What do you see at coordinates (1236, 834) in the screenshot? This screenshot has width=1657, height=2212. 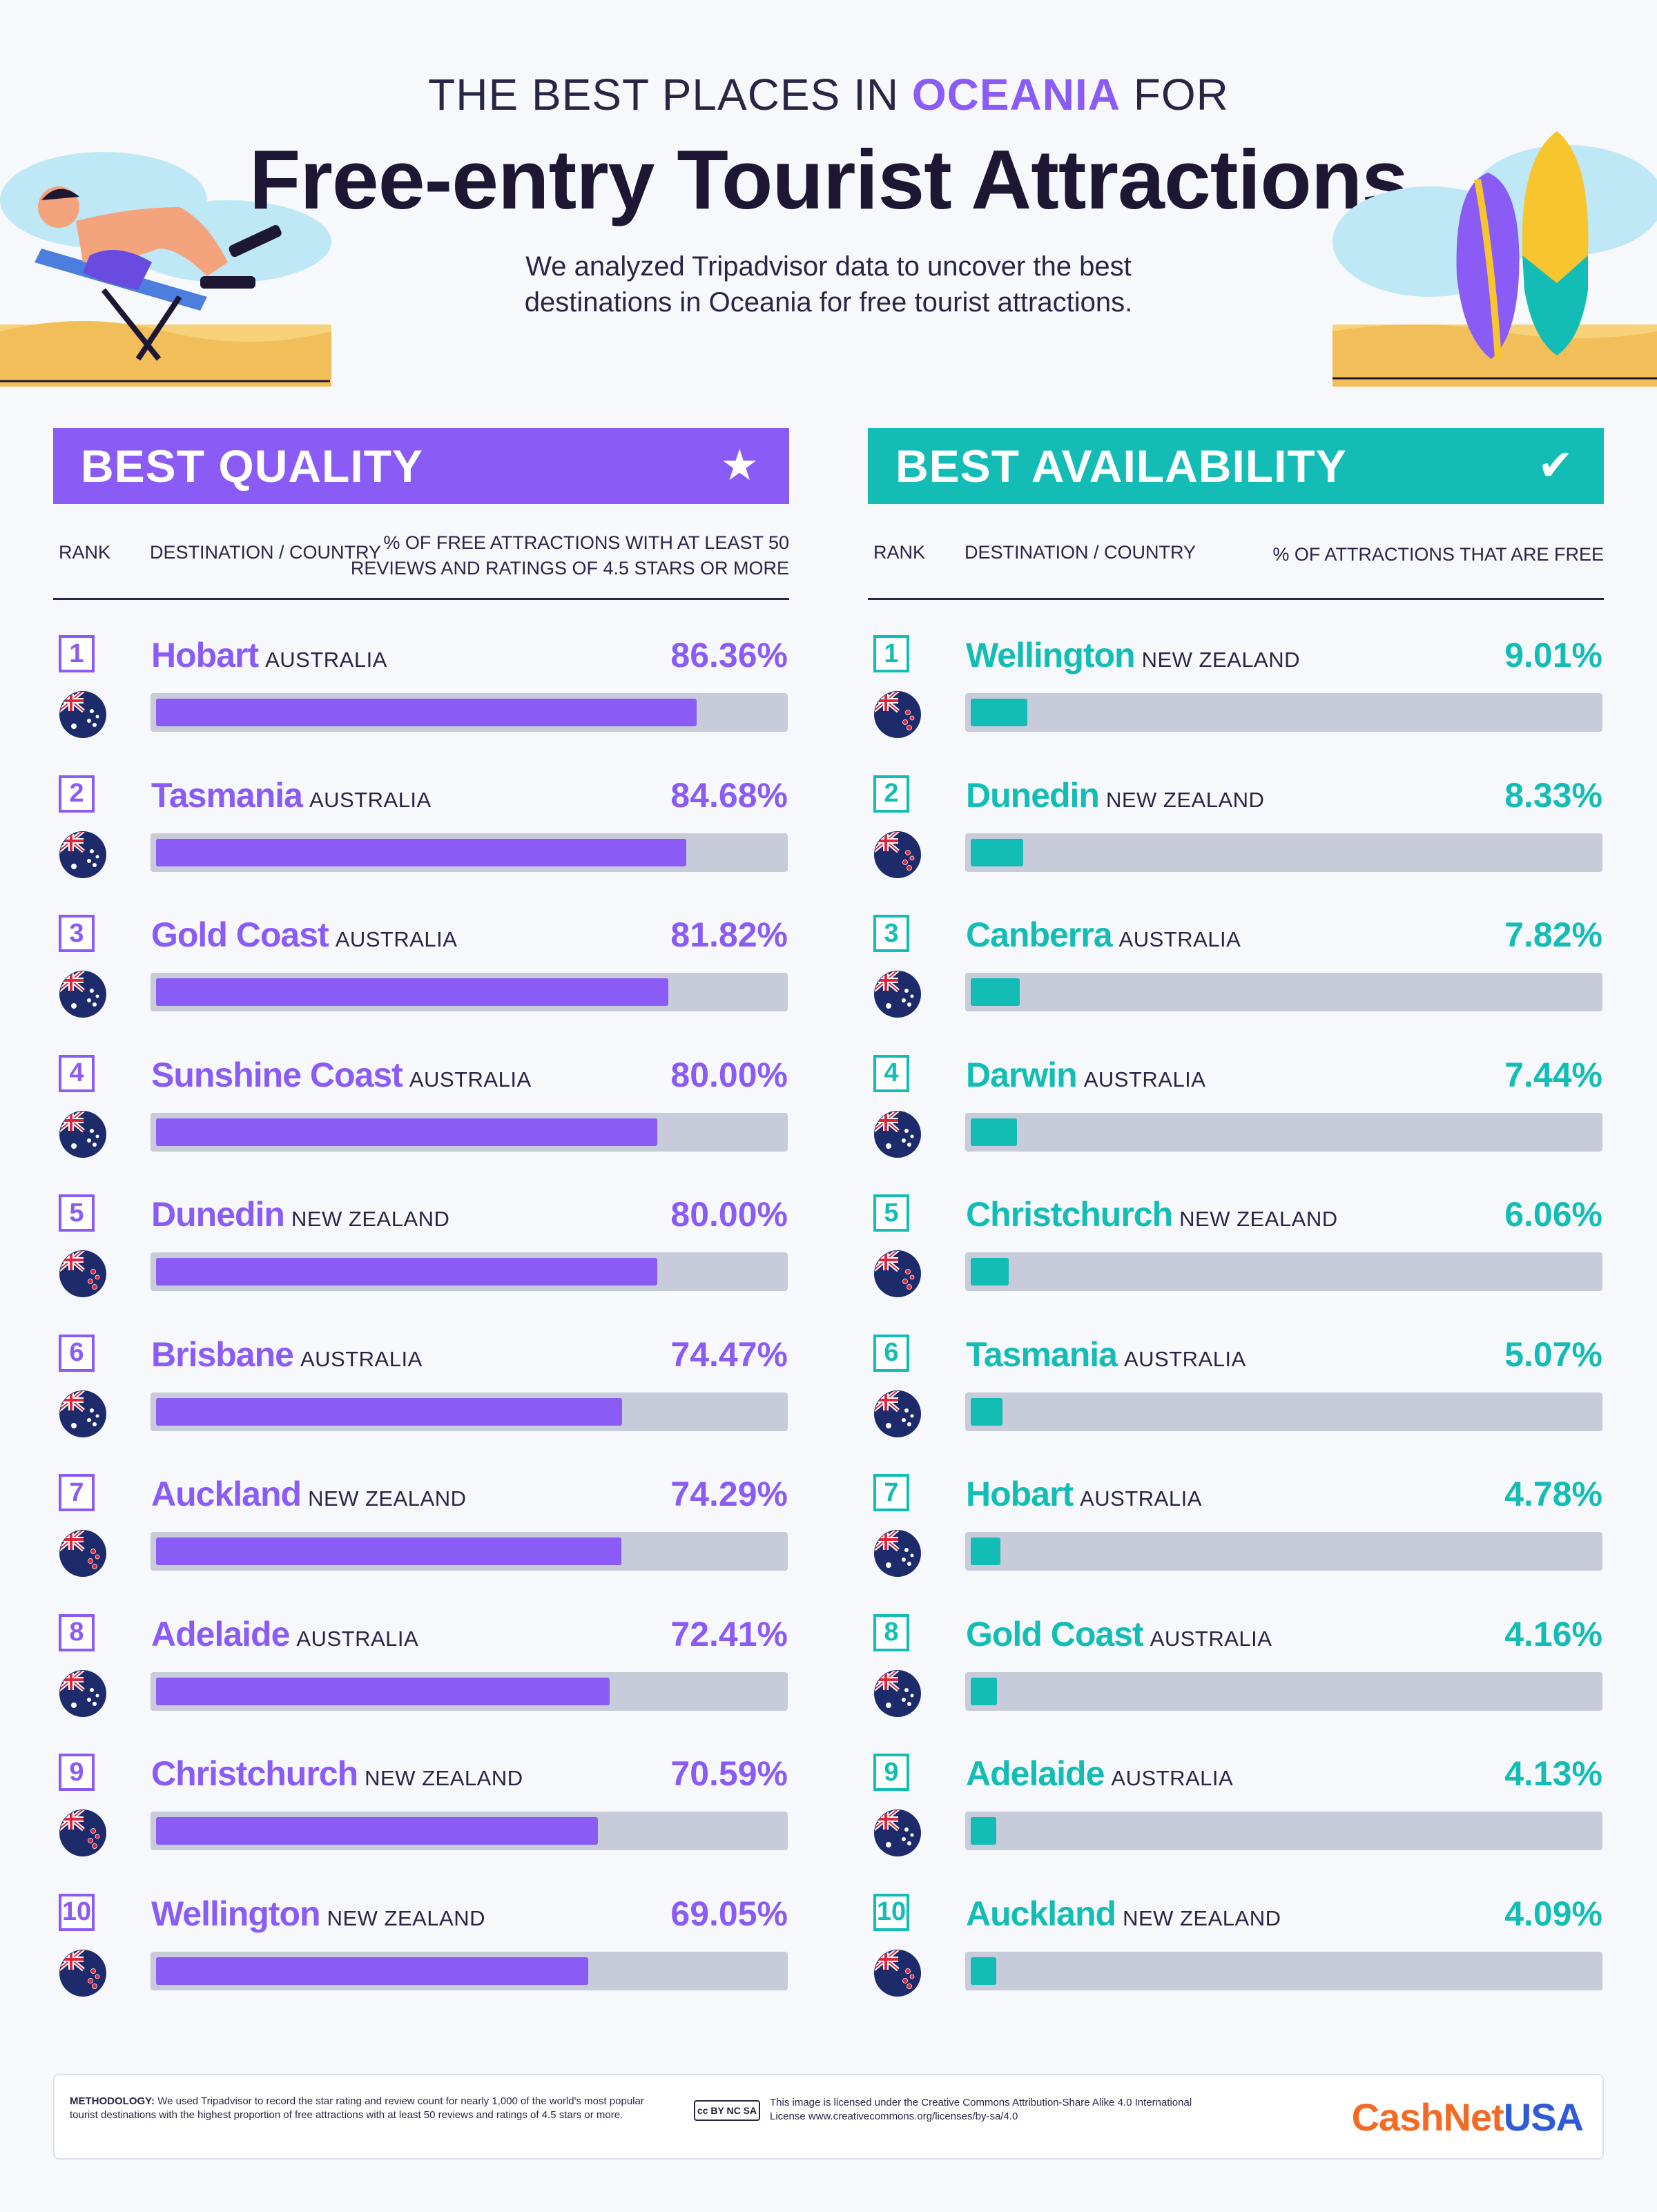 I see `ranking-row: 2 Dunedin NEW ZEALAND 8.33%` at bounding box center [1236, 834].